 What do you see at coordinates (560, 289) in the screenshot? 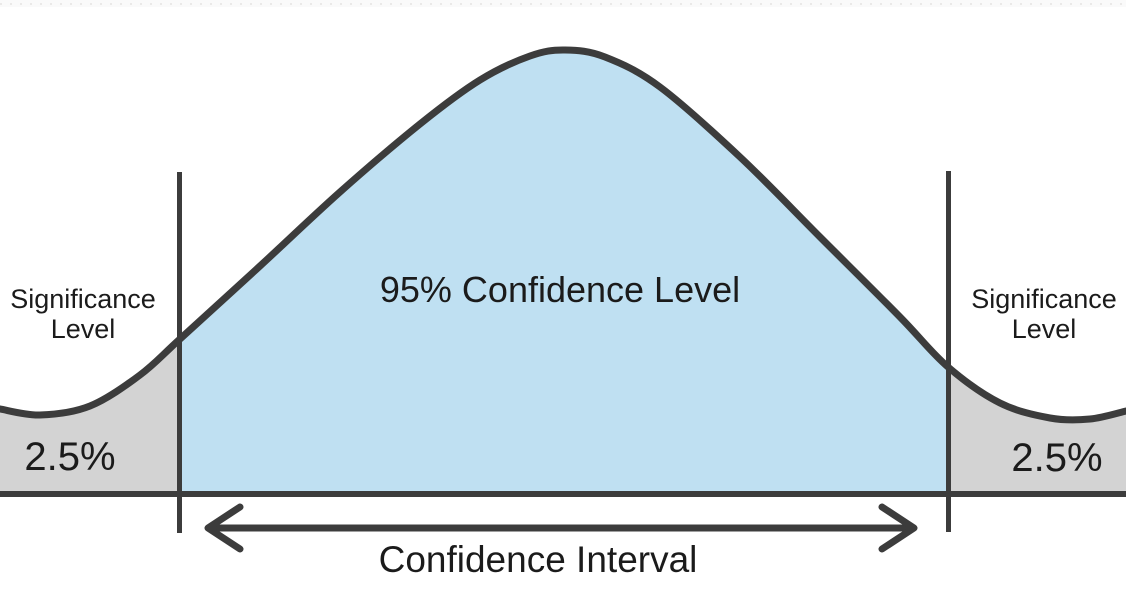
I see `confidence-level-label: 95% Confidence Level` at bounding box center [560, 289].